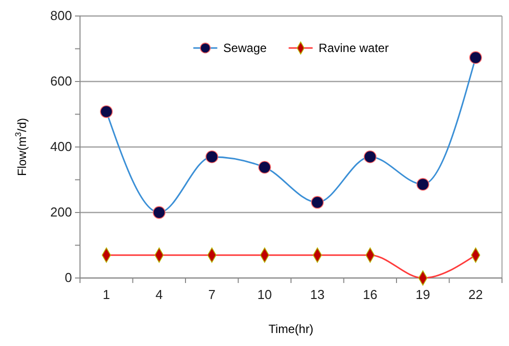 Image resolution: width=509 pixels, height=346 pixels. I want to click on x-tick-label: 1, so click(106, 294).